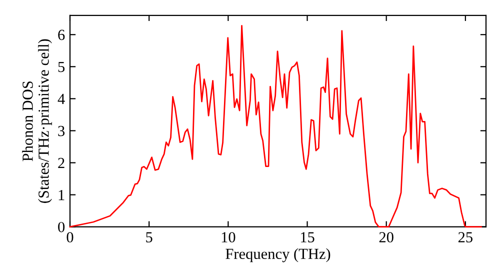  I want to click on y-tick-label: 0, so click(61, 227).